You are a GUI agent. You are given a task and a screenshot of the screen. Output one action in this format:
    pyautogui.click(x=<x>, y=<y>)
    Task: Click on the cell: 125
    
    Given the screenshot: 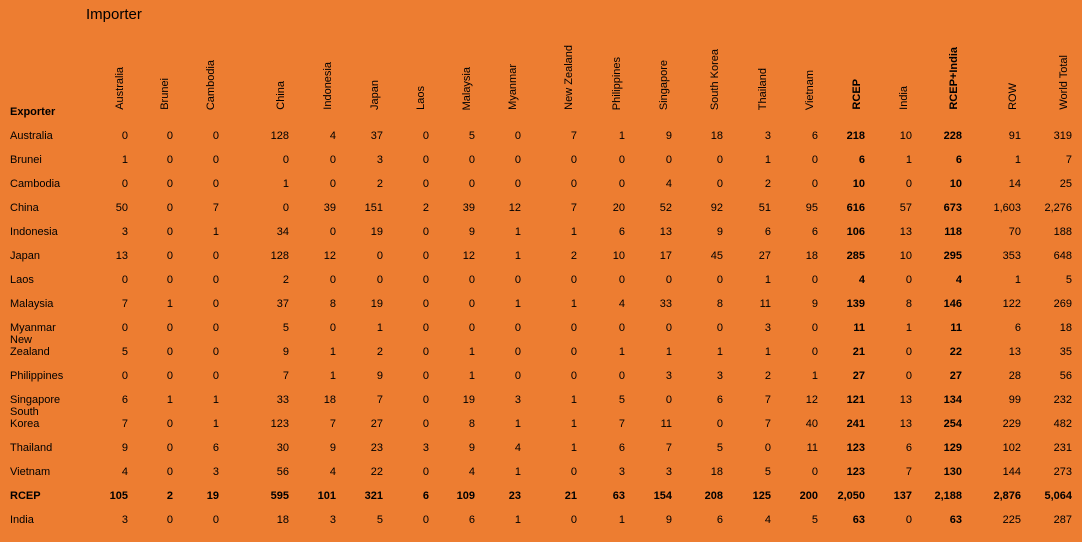 What is the action you would take?
    pyautogui.click(x=761, y=496)
    